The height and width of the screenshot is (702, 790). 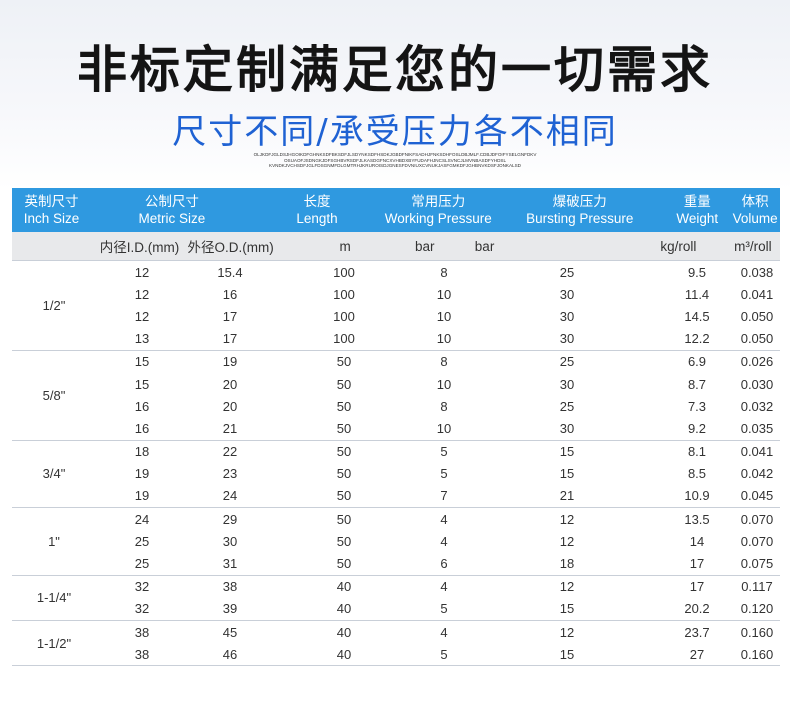 I want to click on cell-weight: 8.7, so click(x=697, y=384).